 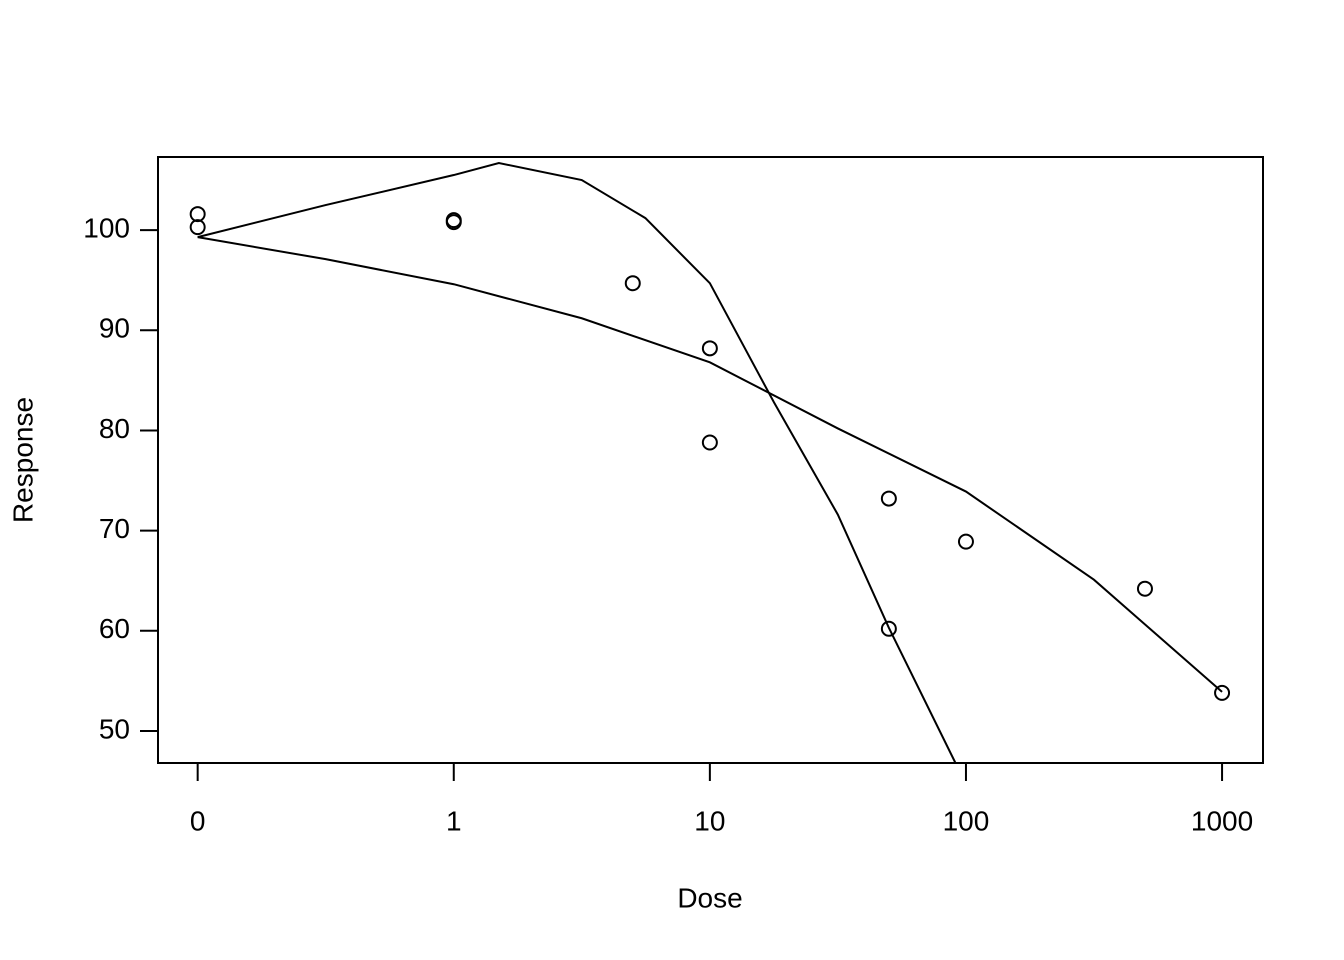 I want to click on x-tick-label: 1000, so click(x=1222, y=820).